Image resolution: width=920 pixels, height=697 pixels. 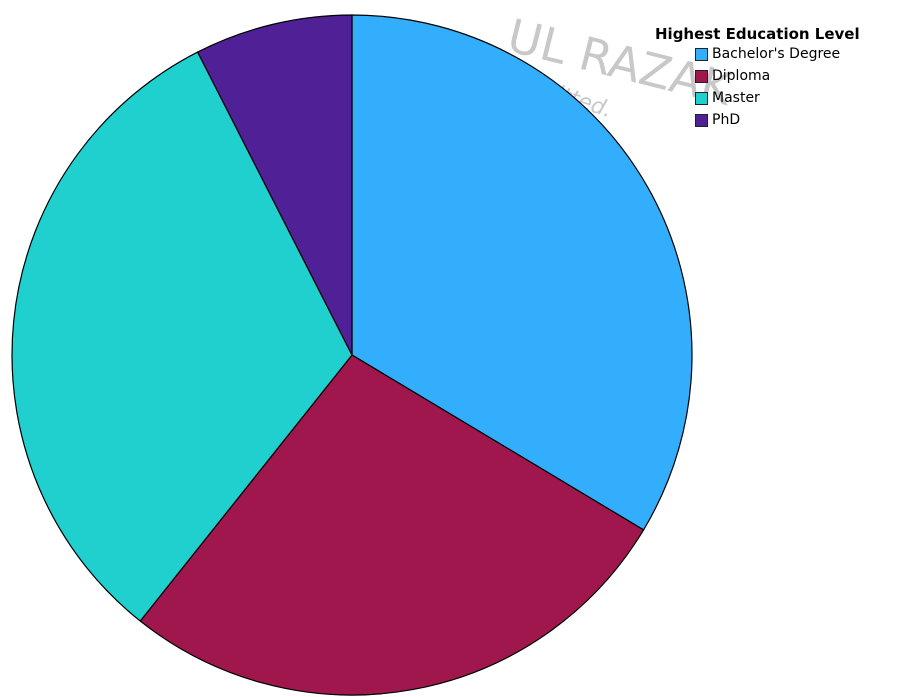 I want to click on legend-item: Bachelor's Degree, so click(x=777, y=54).